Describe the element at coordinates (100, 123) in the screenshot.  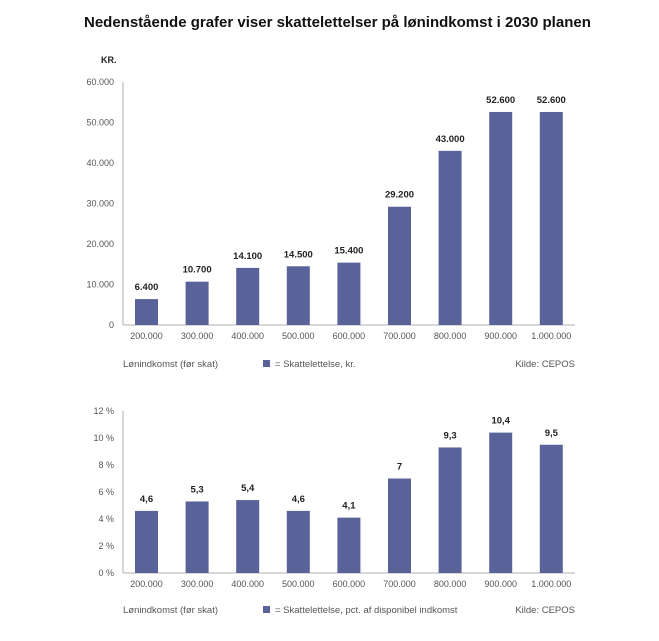
I see `y-tick-label: 50.000` at that location.